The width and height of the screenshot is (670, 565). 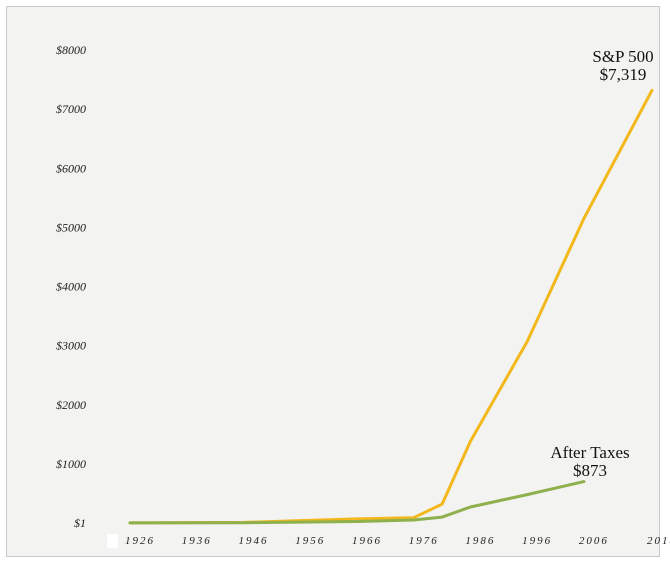 I want to click on x-tick-label: 2006, so click(x=594, y=541).